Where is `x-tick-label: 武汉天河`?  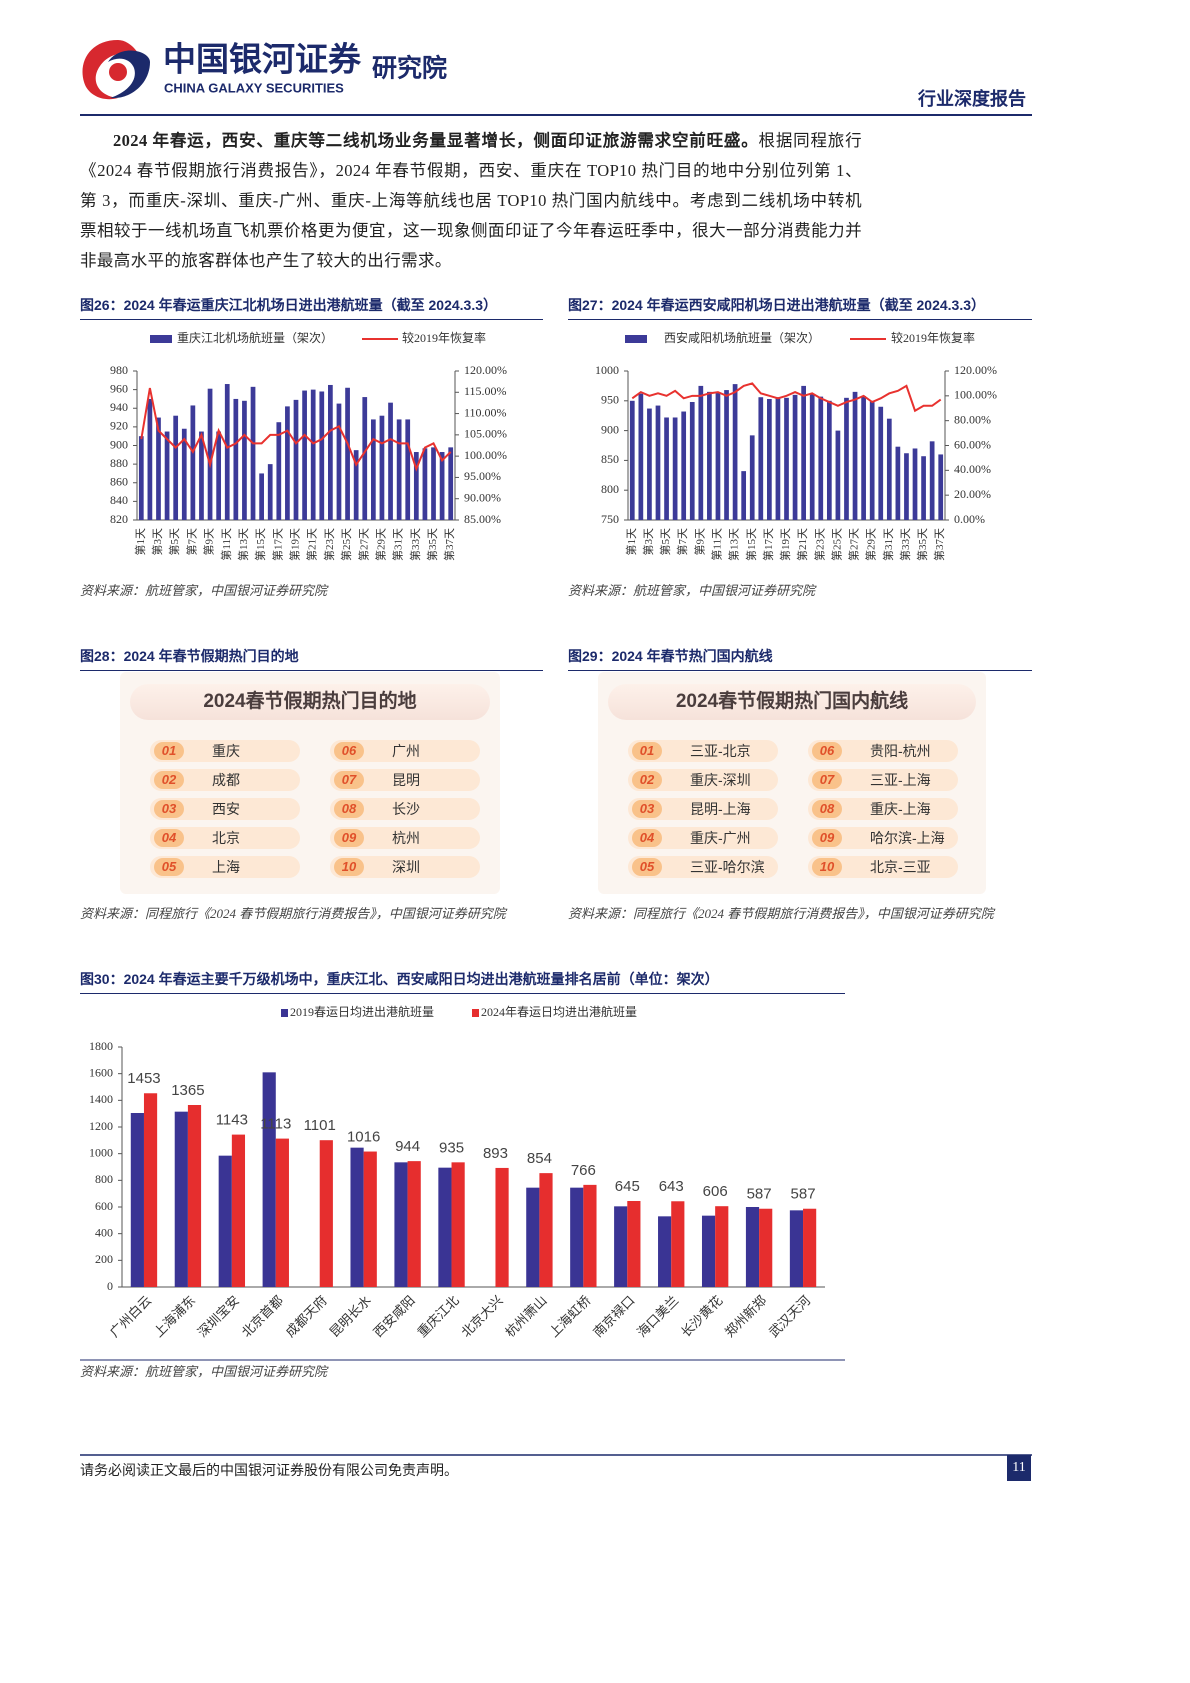 x-tick-label: 武汉天河 is located at coordinates (789, 1316).